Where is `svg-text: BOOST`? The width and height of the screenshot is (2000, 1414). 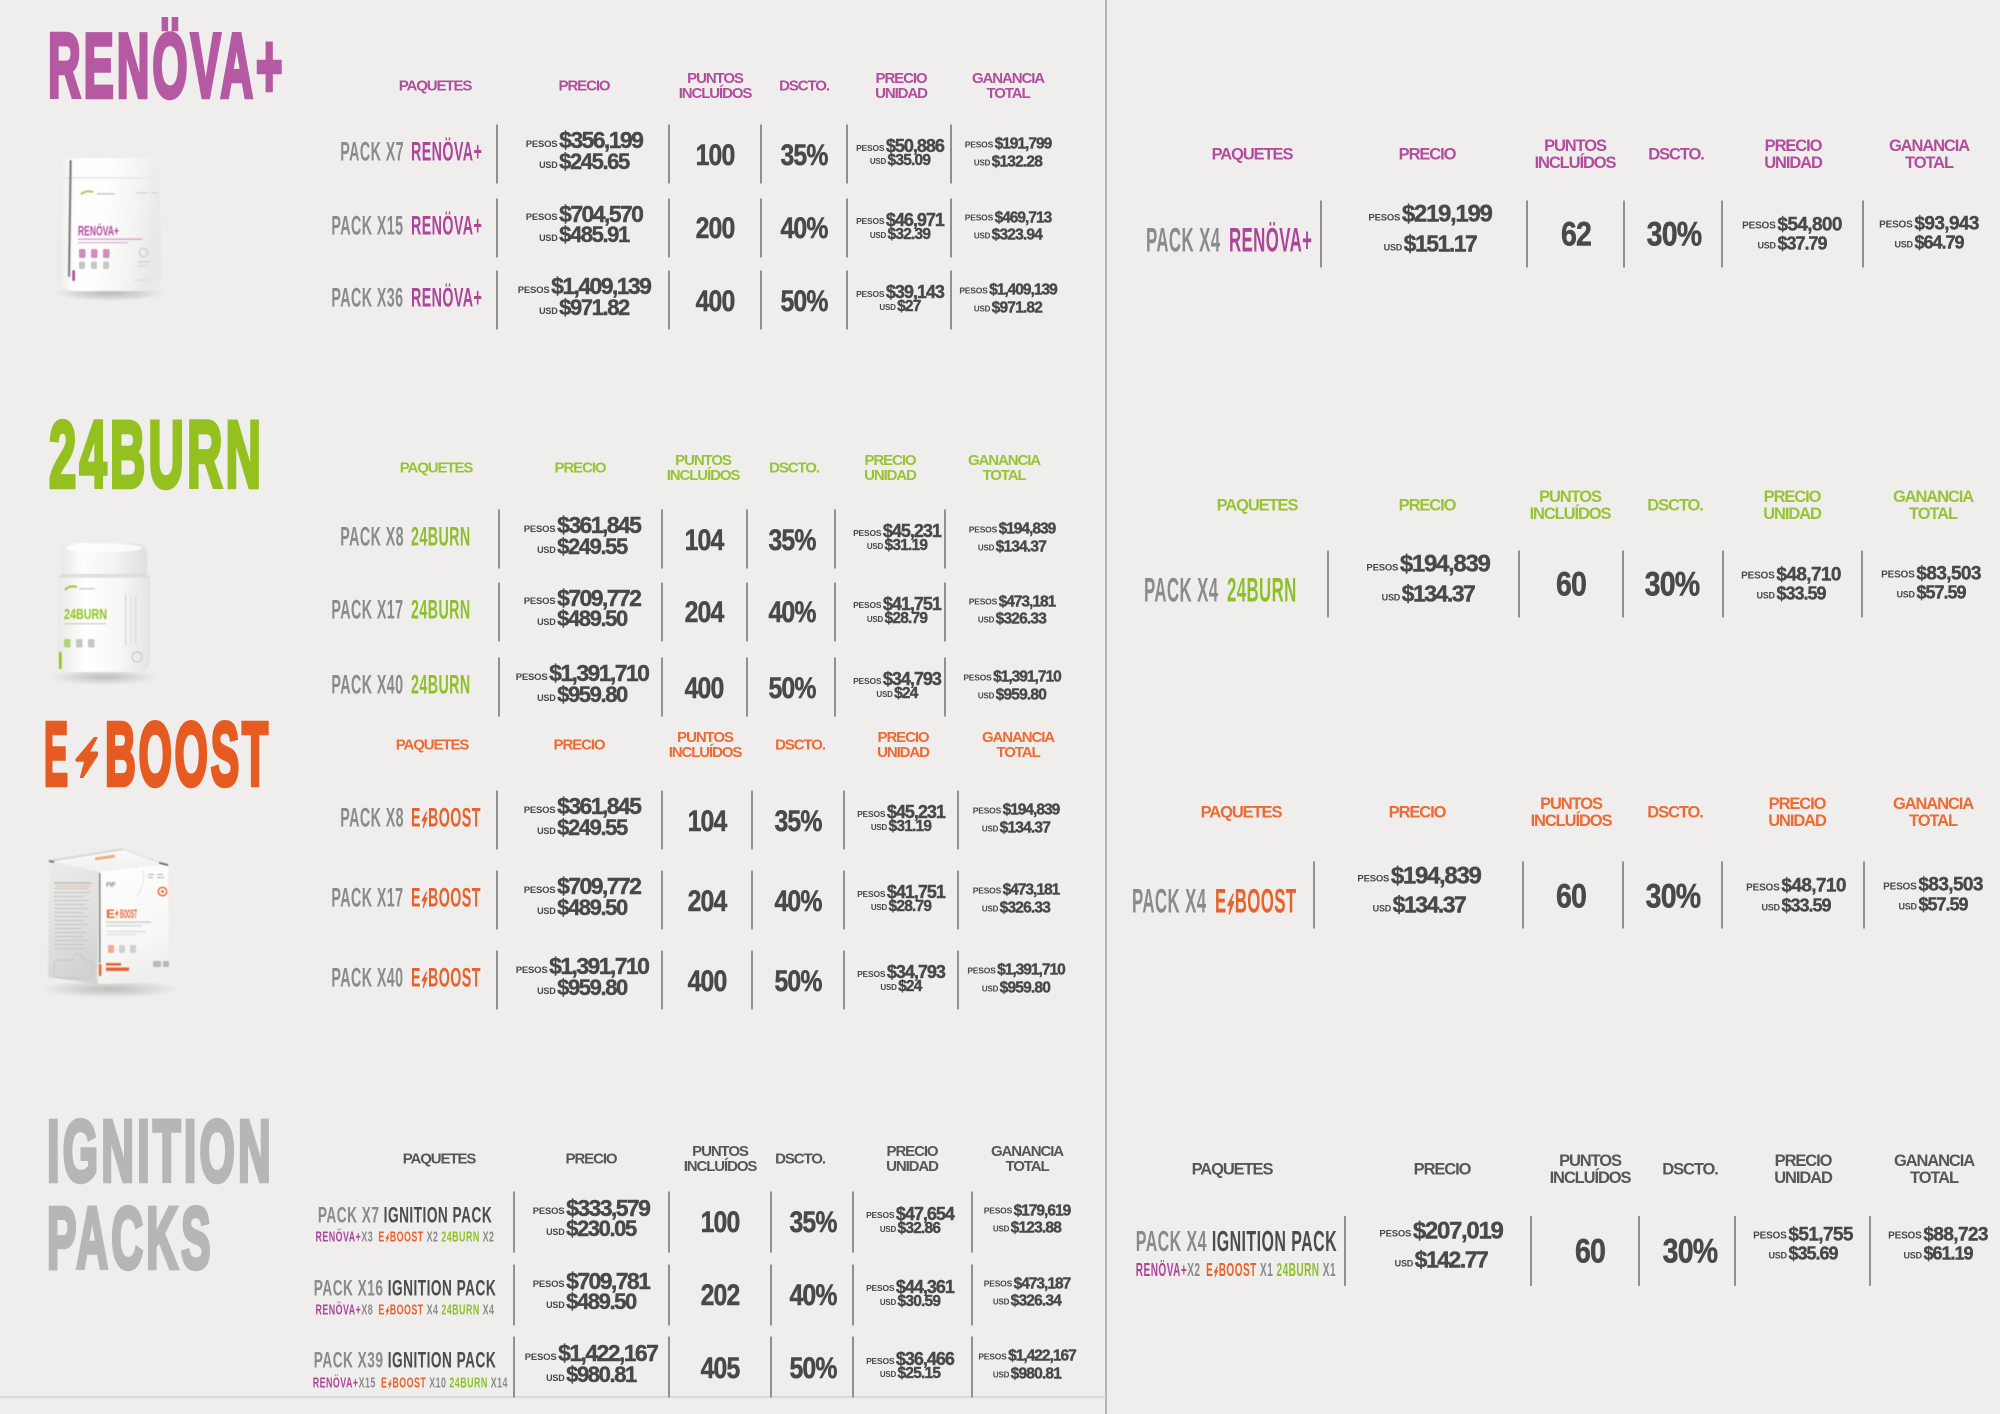 svg-text: BOOST is located at coordinates (128, 914).